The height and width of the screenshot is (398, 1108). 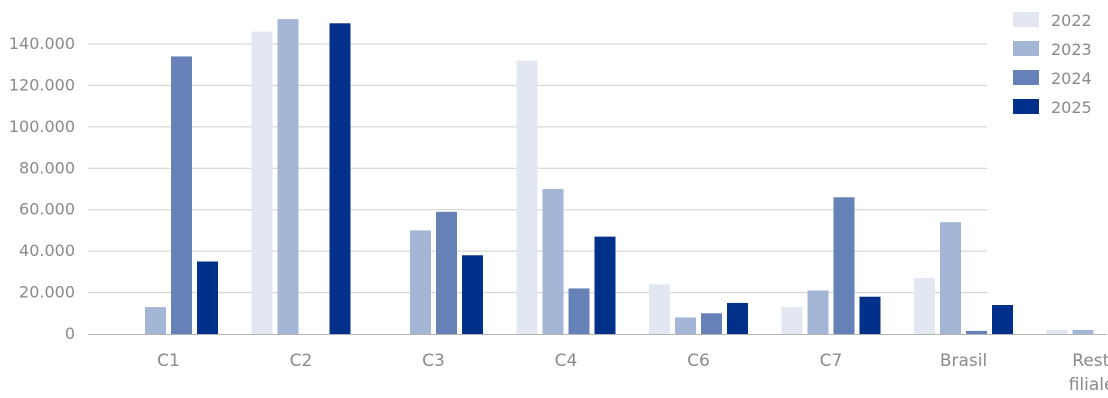 What do you see at coordinates (1071, 20) in the screenshot?
I see `legend-label: 2022` at bounding box center [1071, 20].